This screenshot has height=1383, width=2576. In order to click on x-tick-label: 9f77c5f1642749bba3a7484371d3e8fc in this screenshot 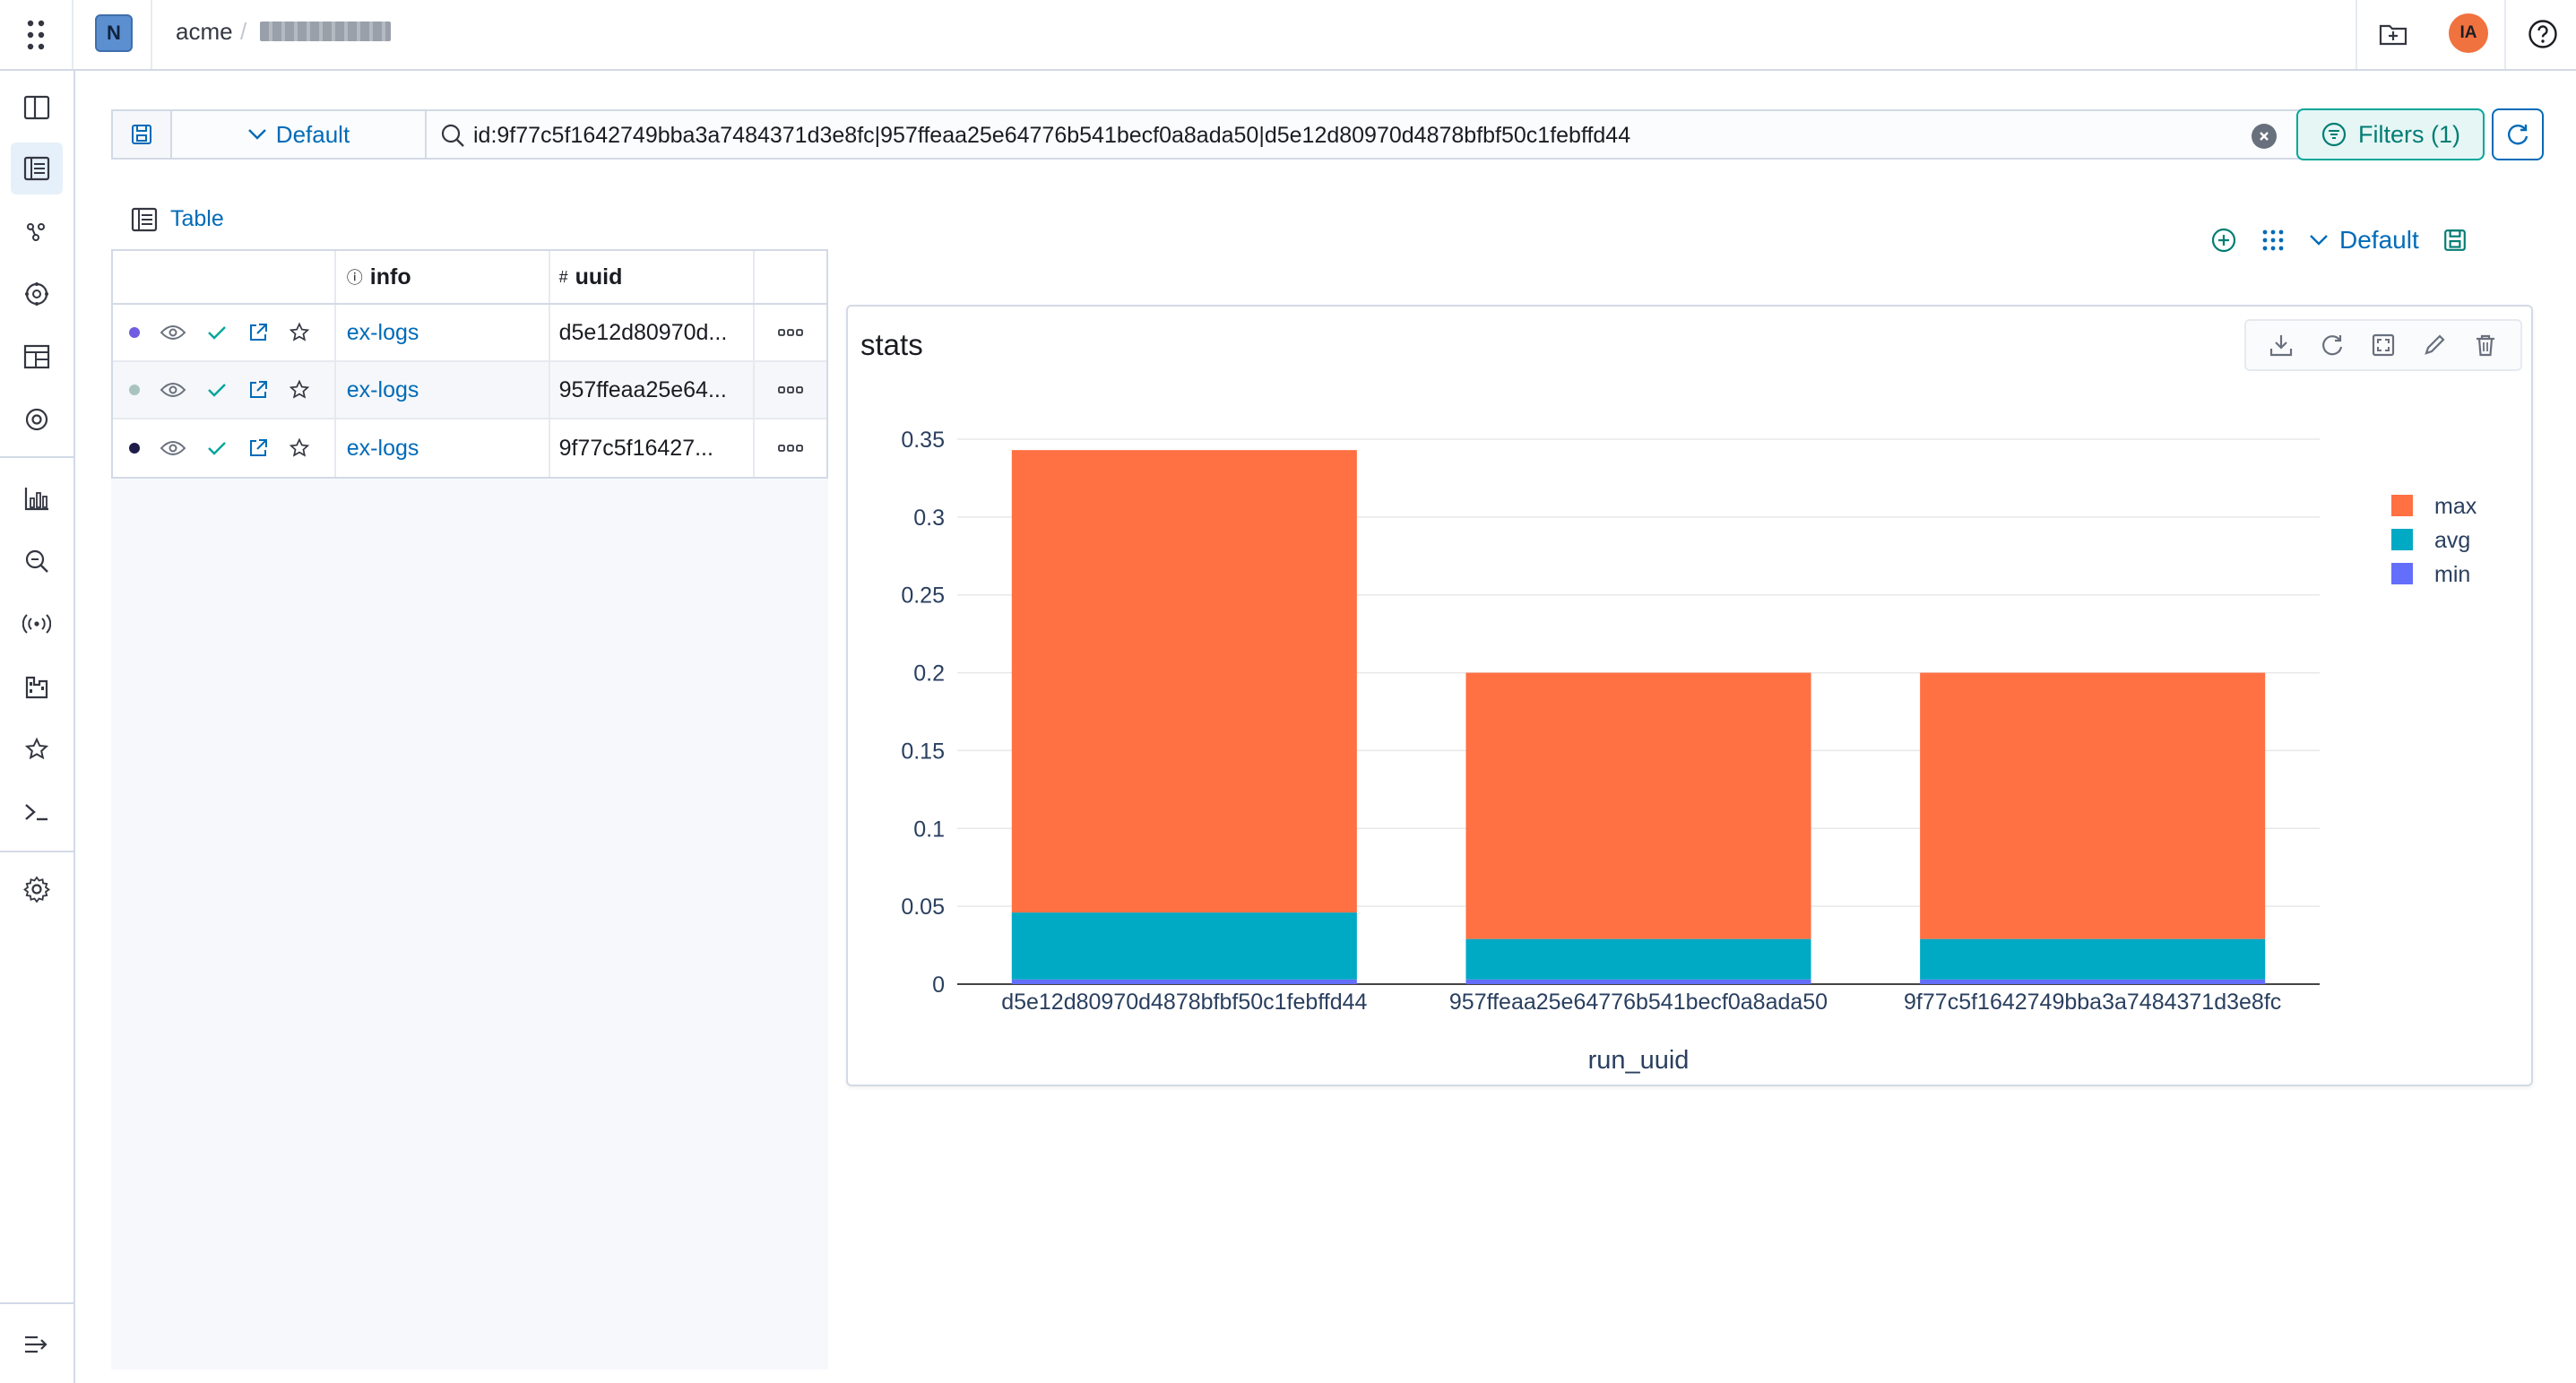, I will do `click(2092, 1002)`.